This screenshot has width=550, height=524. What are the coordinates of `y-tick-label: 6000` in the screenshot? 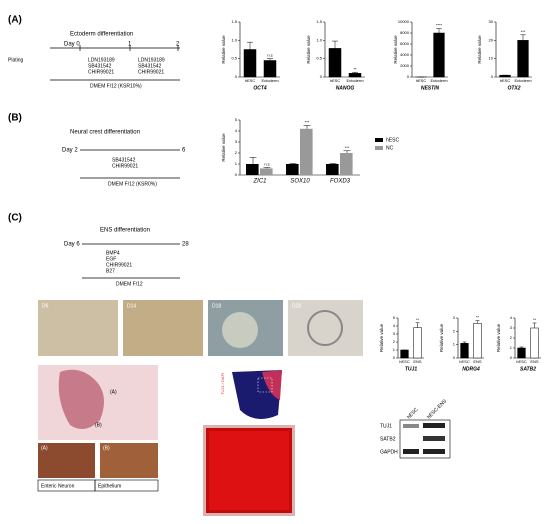 It's located at (405, 43).